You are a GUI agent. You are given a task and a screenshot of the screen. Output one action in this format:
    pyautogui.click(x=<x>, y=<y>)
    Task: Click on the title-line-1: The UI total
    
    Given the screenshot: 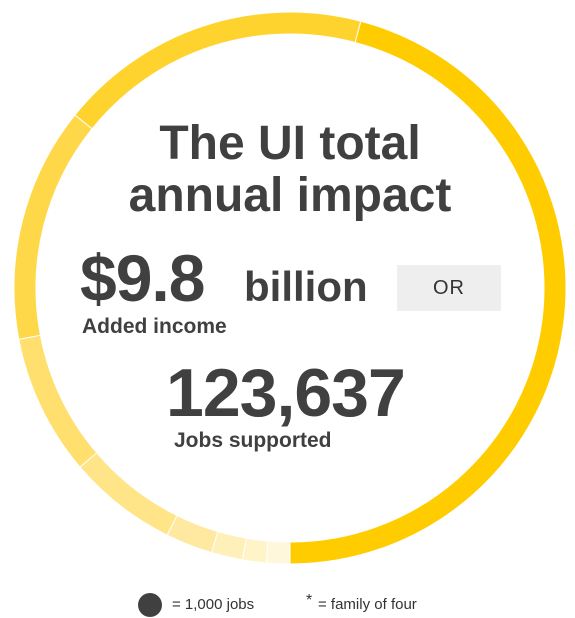 What is the action you would take?
    pyautogui.click(x=290, y=143)
    